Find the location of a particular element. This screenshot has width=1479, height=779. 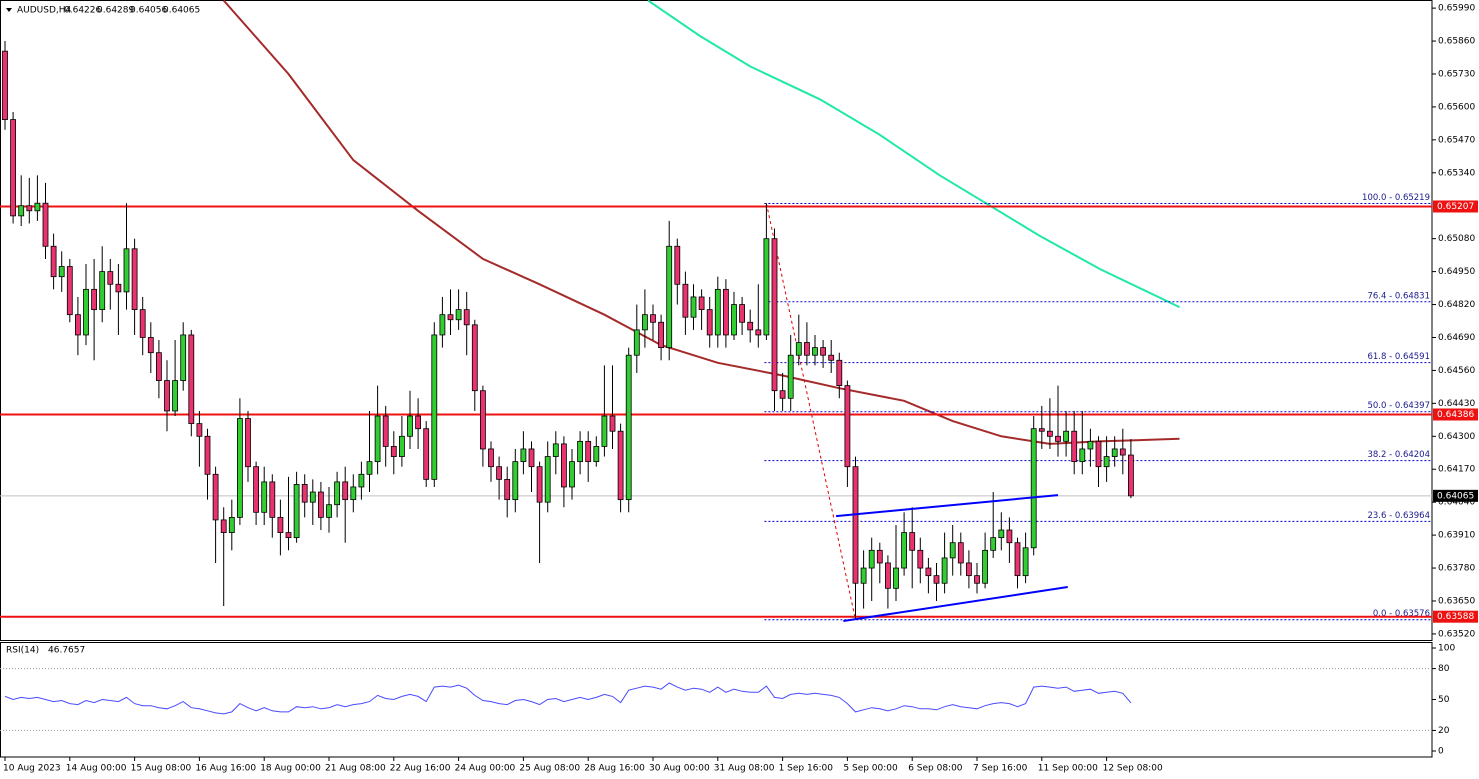

x-tick-label: 11 Sep 00:00 is located at coordinates (1068, 769).